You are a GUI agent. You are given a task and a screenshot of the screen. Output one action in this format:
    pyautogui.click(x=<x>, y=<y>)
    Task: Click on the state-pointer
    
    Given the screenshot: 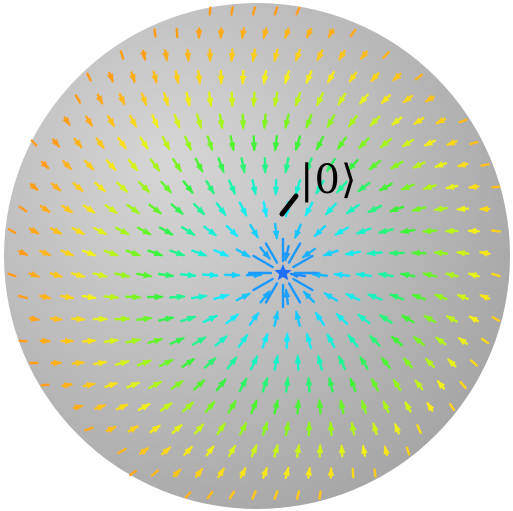 What is the action you would take?
    pyautogui.click(x=289, y=205)
    